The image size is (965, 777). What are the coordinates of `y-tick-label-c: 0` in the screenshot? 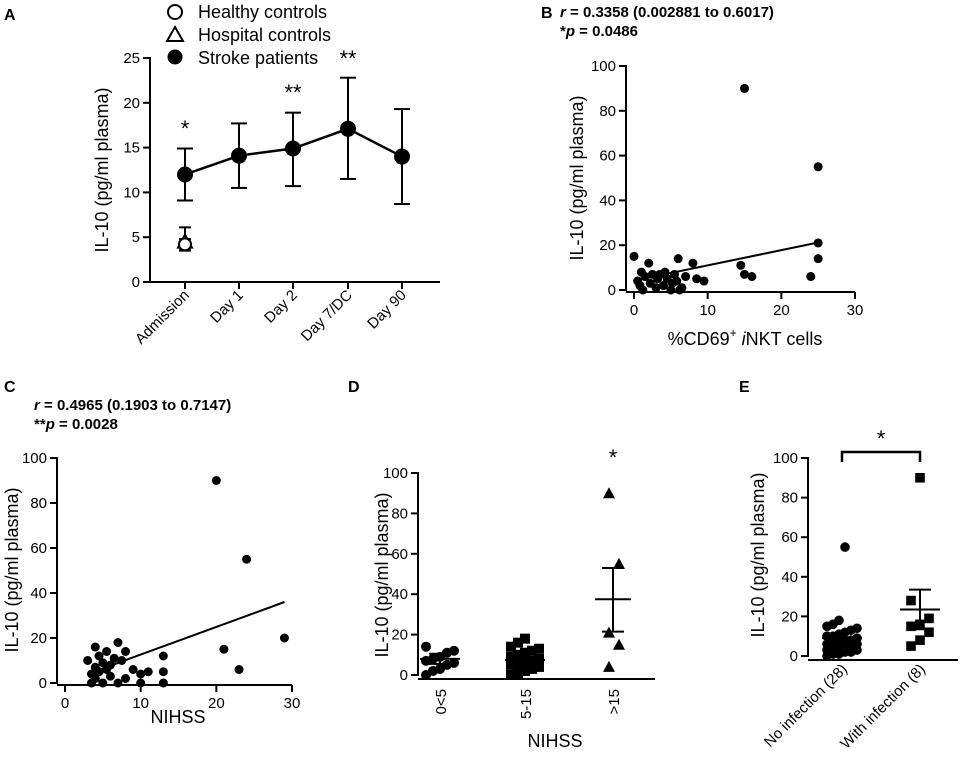 It's located at (43, 683).